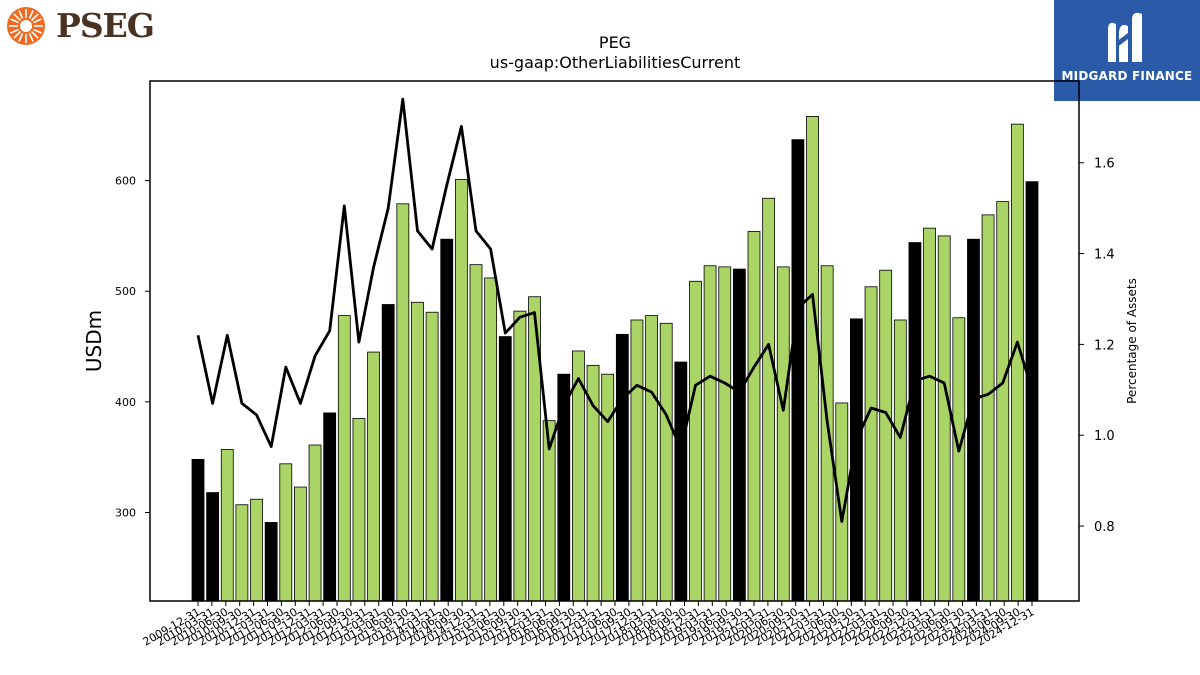  What do you see at coordinates (1104, 345) in the screenshot?
I see `y2-tick-label: 1.2` at bounding box center [1104, 345].